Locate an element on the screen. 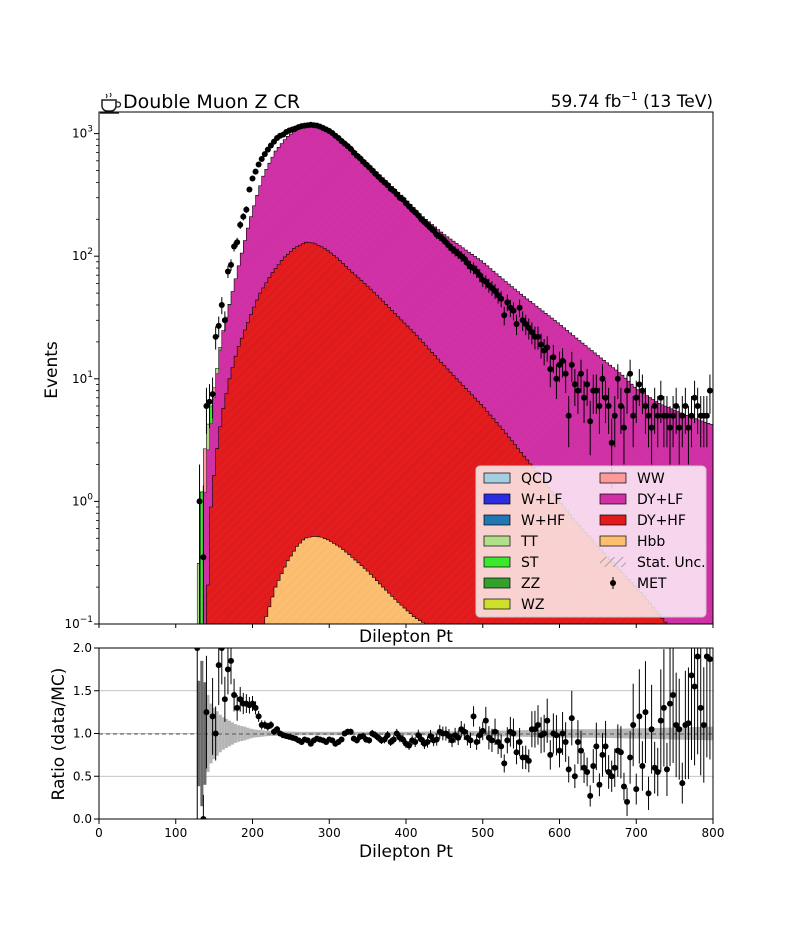 This screenshot has width=792, height=936. y-tick-label: 10⁰ is located at coordinates (82, 500).